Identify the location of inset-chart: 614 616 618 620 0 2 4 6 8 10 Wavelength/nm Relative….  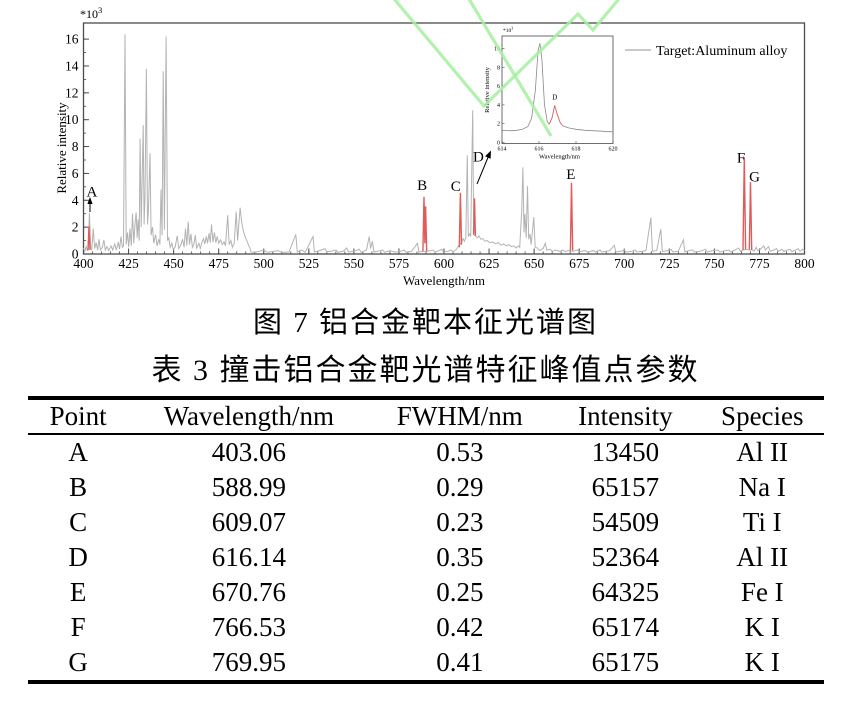
(551, 93).